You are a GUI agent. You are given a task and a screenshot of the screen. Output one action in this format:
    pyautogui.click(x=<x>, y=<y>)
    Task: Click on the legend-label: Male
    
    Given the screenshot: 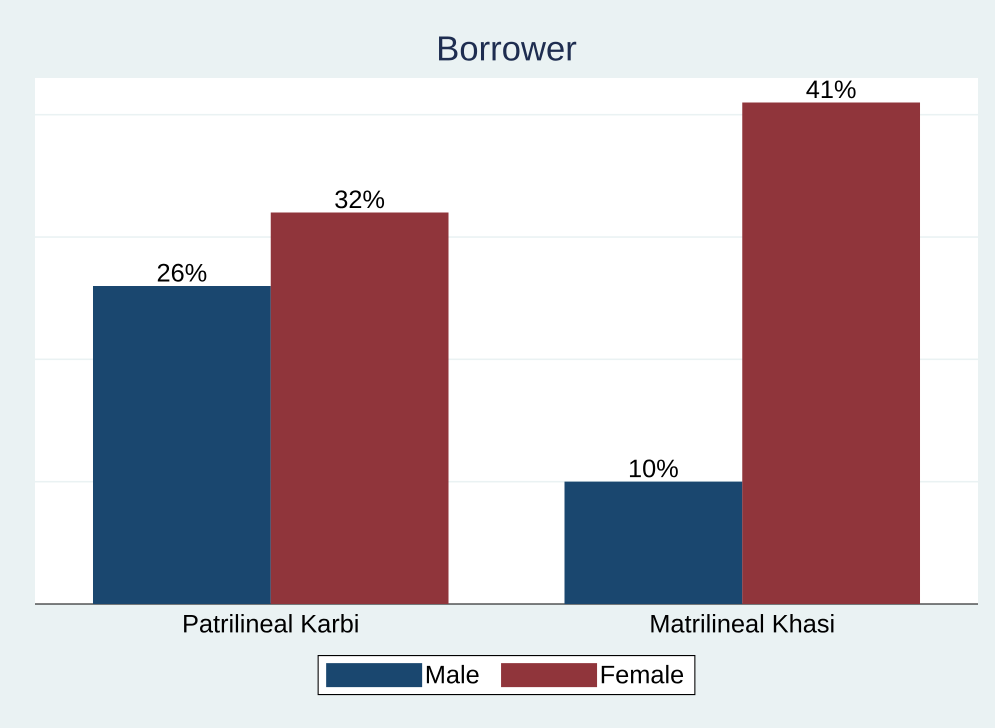 What is the action you would take?
    pyautogui.click(x=452, y=674)
    